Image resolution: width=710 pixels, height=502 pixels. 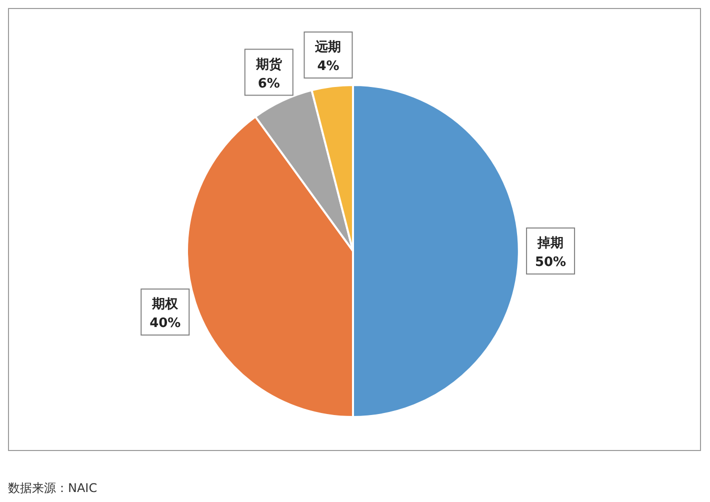 I want to click on slice-label: 远期, so click(x=328, y=48).